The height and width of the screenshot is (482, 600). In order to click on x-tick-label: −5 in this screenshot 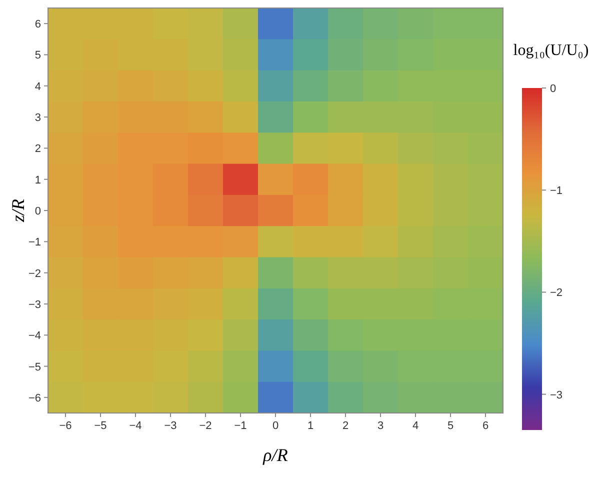, I will do `click(100, 426)`.